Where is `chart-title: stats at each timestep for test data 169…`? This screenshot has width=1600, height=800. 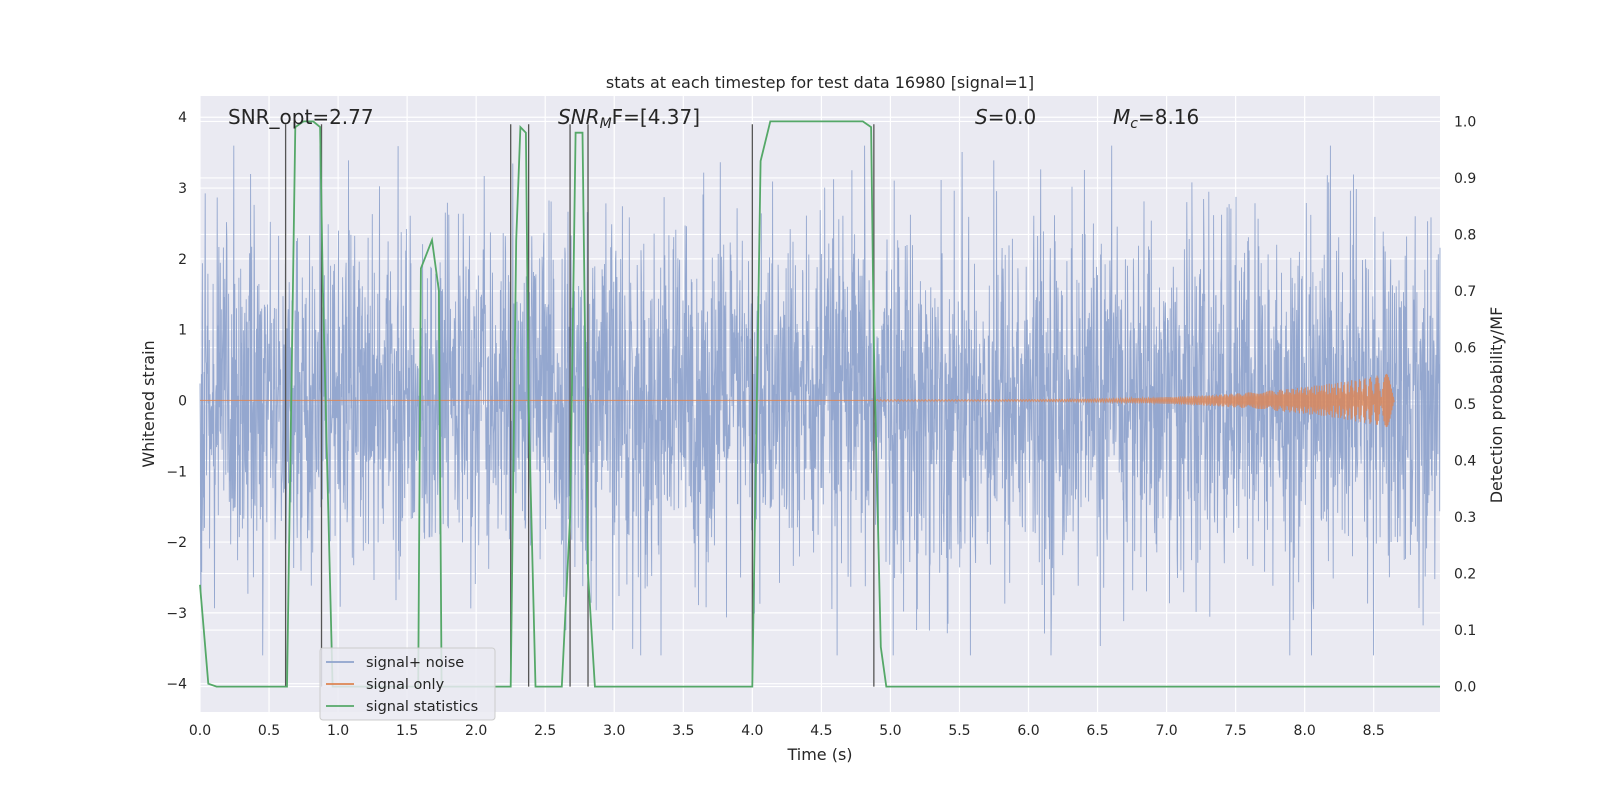 chart-title: stats at each timestep for test data 169… is located at coordinates (820, 82).